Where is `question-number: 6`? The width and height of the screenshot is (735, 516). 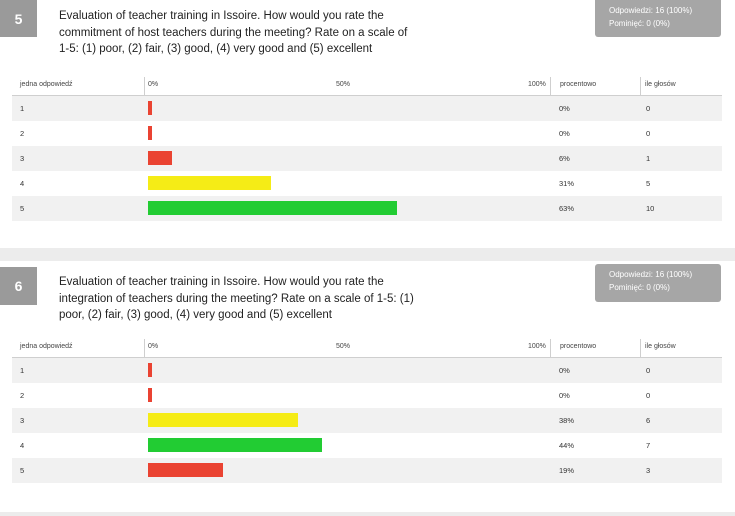 question-number: 6 is located at coordinates (18, 286).